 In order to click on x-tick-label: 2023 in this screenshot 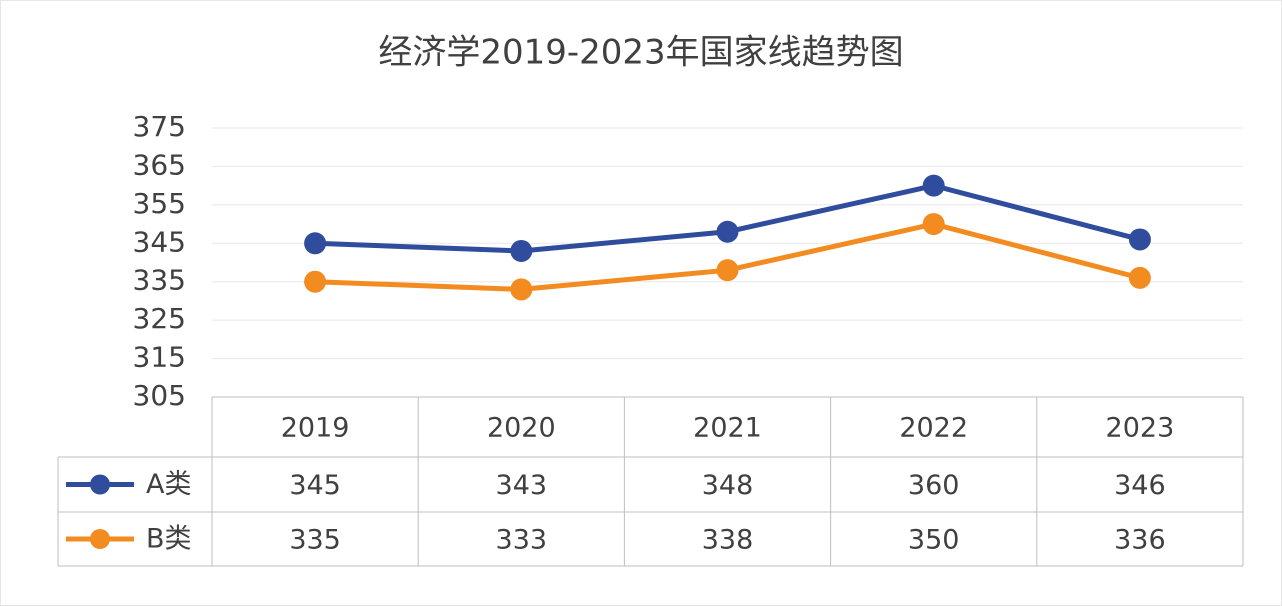, I will do `click(1140, 428)`.